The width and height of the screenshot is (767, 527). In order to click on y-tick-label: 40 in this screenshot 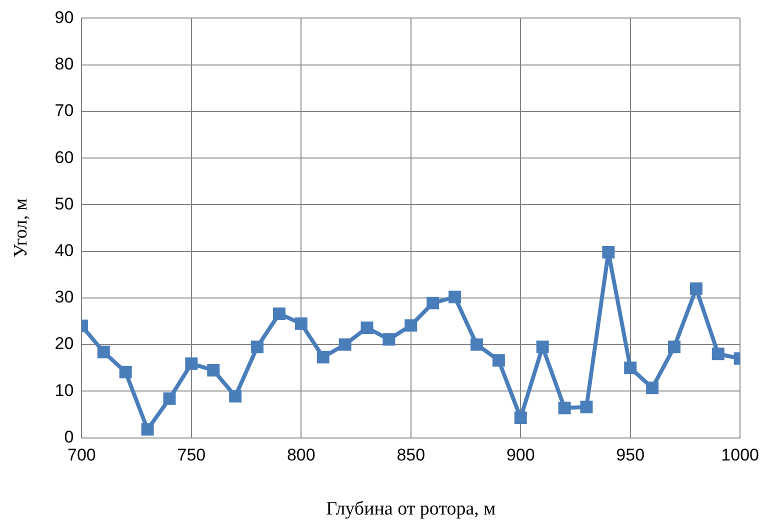, I will do `click(64, 250)`.